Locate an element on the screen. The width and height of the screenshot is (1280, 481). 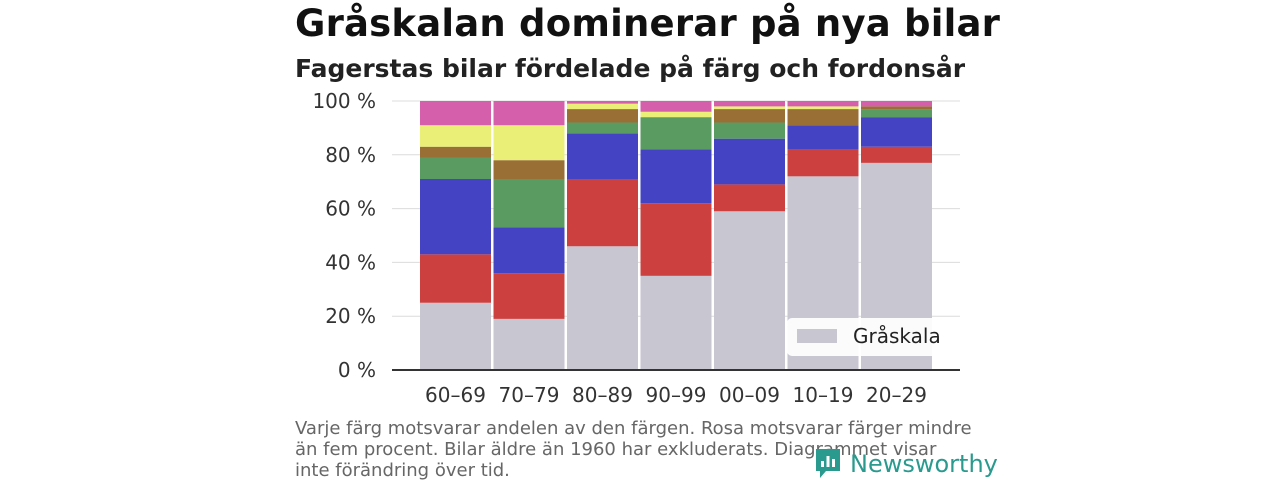
x-tick-label: 70–79 is located at coordinates (529, 395).